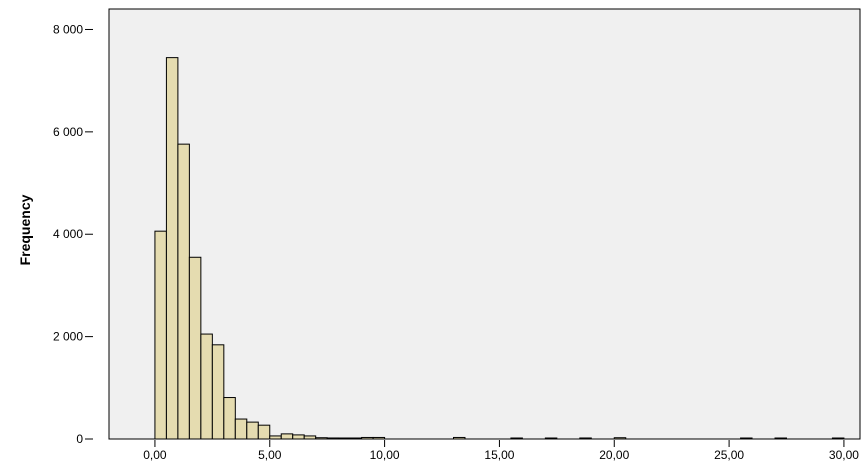 The width and height of the screenshot is (863, 466). Describe the element at coordinates (614, 454) in the screenshot. I see `x-tick-label: 20,00` at that location.